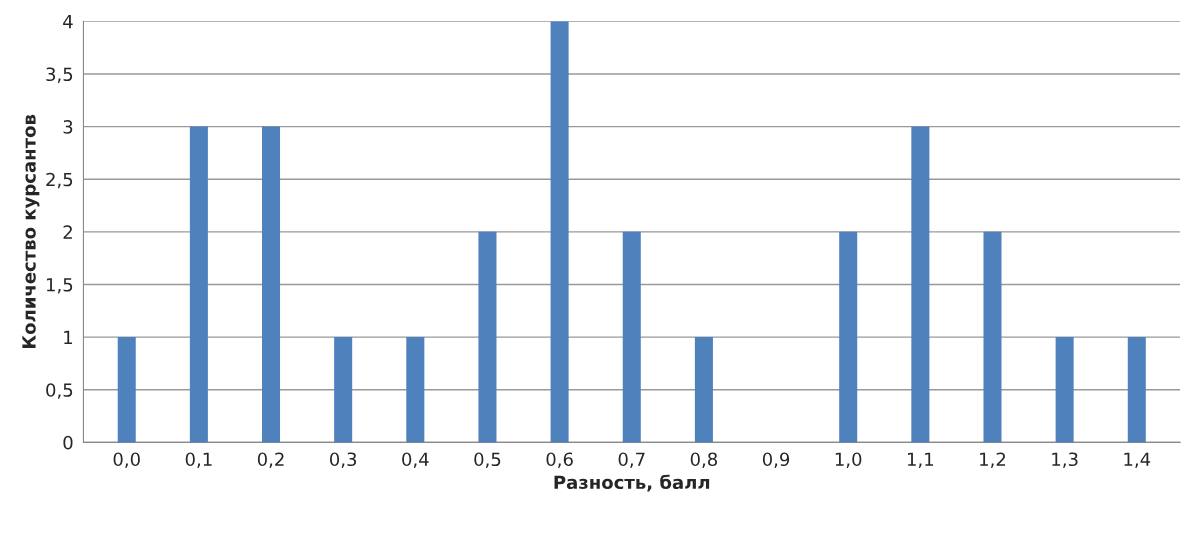 The image size is (1192, 533). What do you see at coordinates (1065, 460) in the screenshot?
I see `x-tick-label: 1,3` at bounding box center [1065, 460].